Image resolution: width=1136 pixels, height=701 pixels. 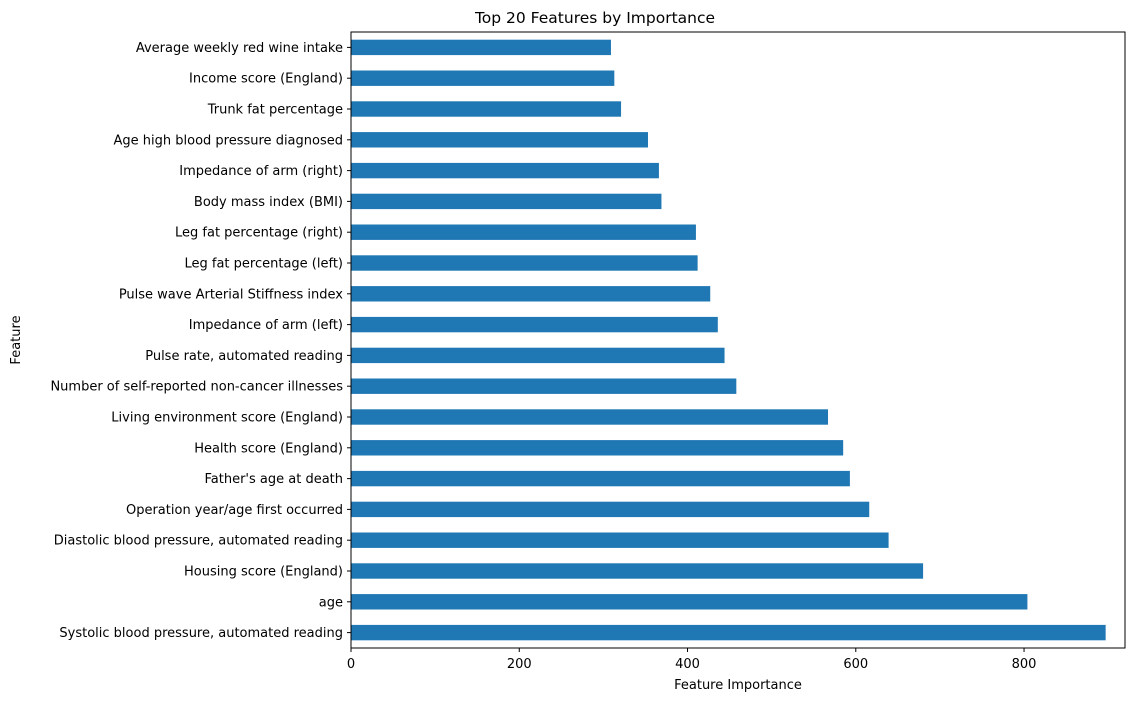 What do you see at coordinates (266, 325) in the screenshot?
I see `y-tick-label: Impedance of arm (left)` at bounding box center [266, 325].